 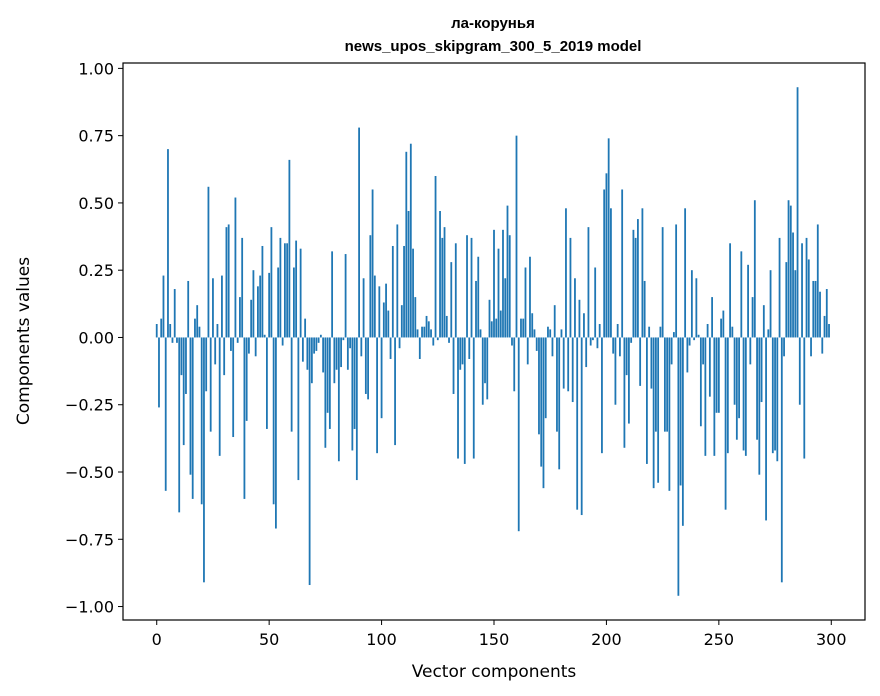 I want to click on chart-title: ла-корунья, so click(x=493, y=23).